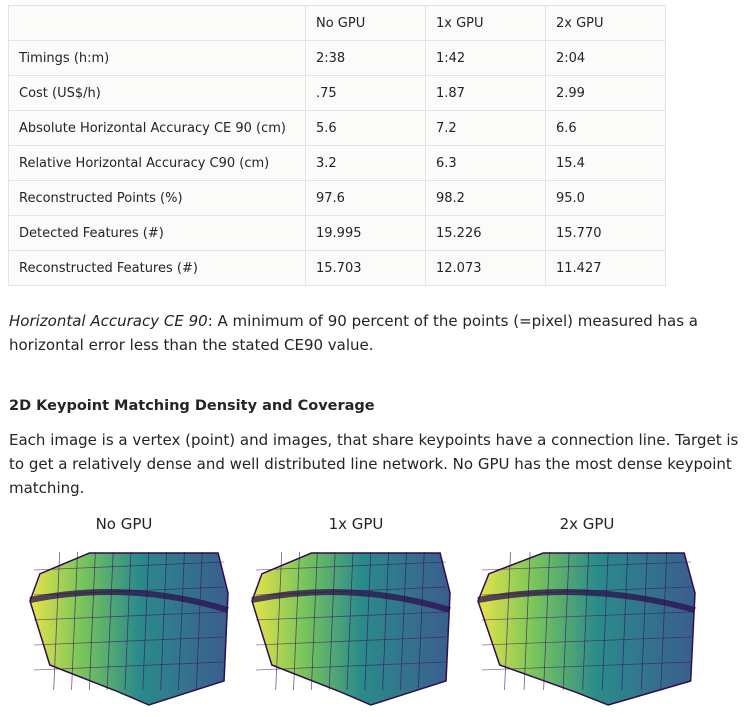 The height and width of the screenshot is (717, 755). I want to click on table-cell: 7.2, so click(485, 128).